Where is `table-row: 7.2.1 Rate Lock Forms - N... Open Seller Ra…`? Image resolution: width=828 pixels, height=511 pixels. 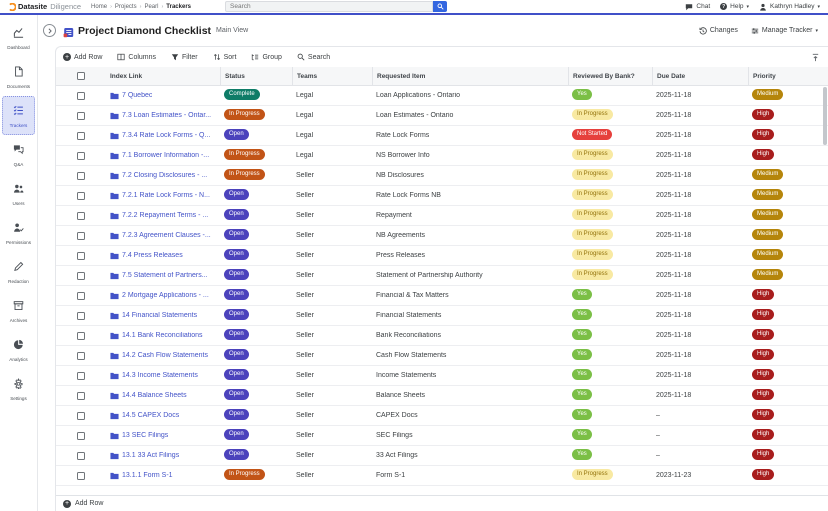
table-row: 7.2.1 Rate Lock Forms - N... Open Seller Ra… is located at coordinates (442, 196).